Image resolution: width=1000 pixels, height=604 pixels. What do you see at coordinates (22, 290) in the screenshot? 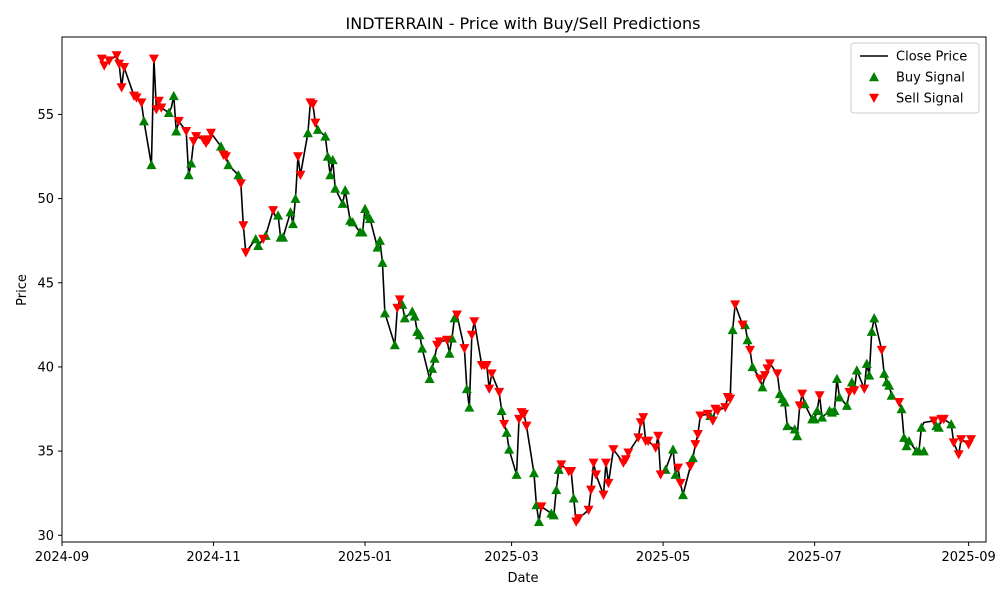
I see `y-axis-label: Price` at bounding box center [22, 290].